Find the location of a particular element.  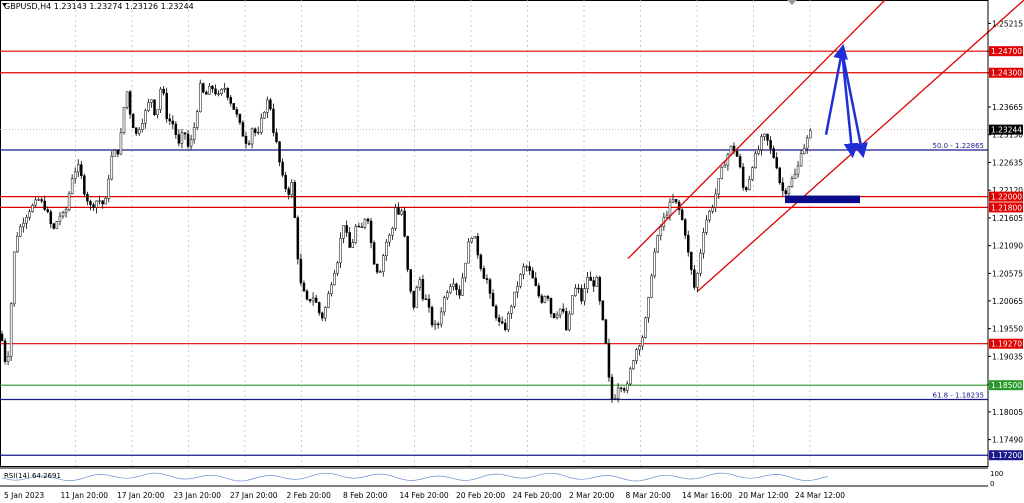

symbol-dropdown-icon is located at coordinates (4, 5).